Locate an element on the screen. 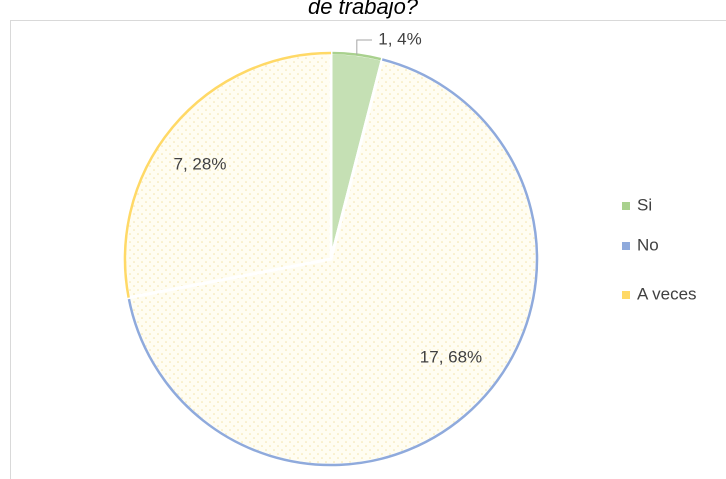  chart-title: de trabajo? is located at coordinates (363, 9).